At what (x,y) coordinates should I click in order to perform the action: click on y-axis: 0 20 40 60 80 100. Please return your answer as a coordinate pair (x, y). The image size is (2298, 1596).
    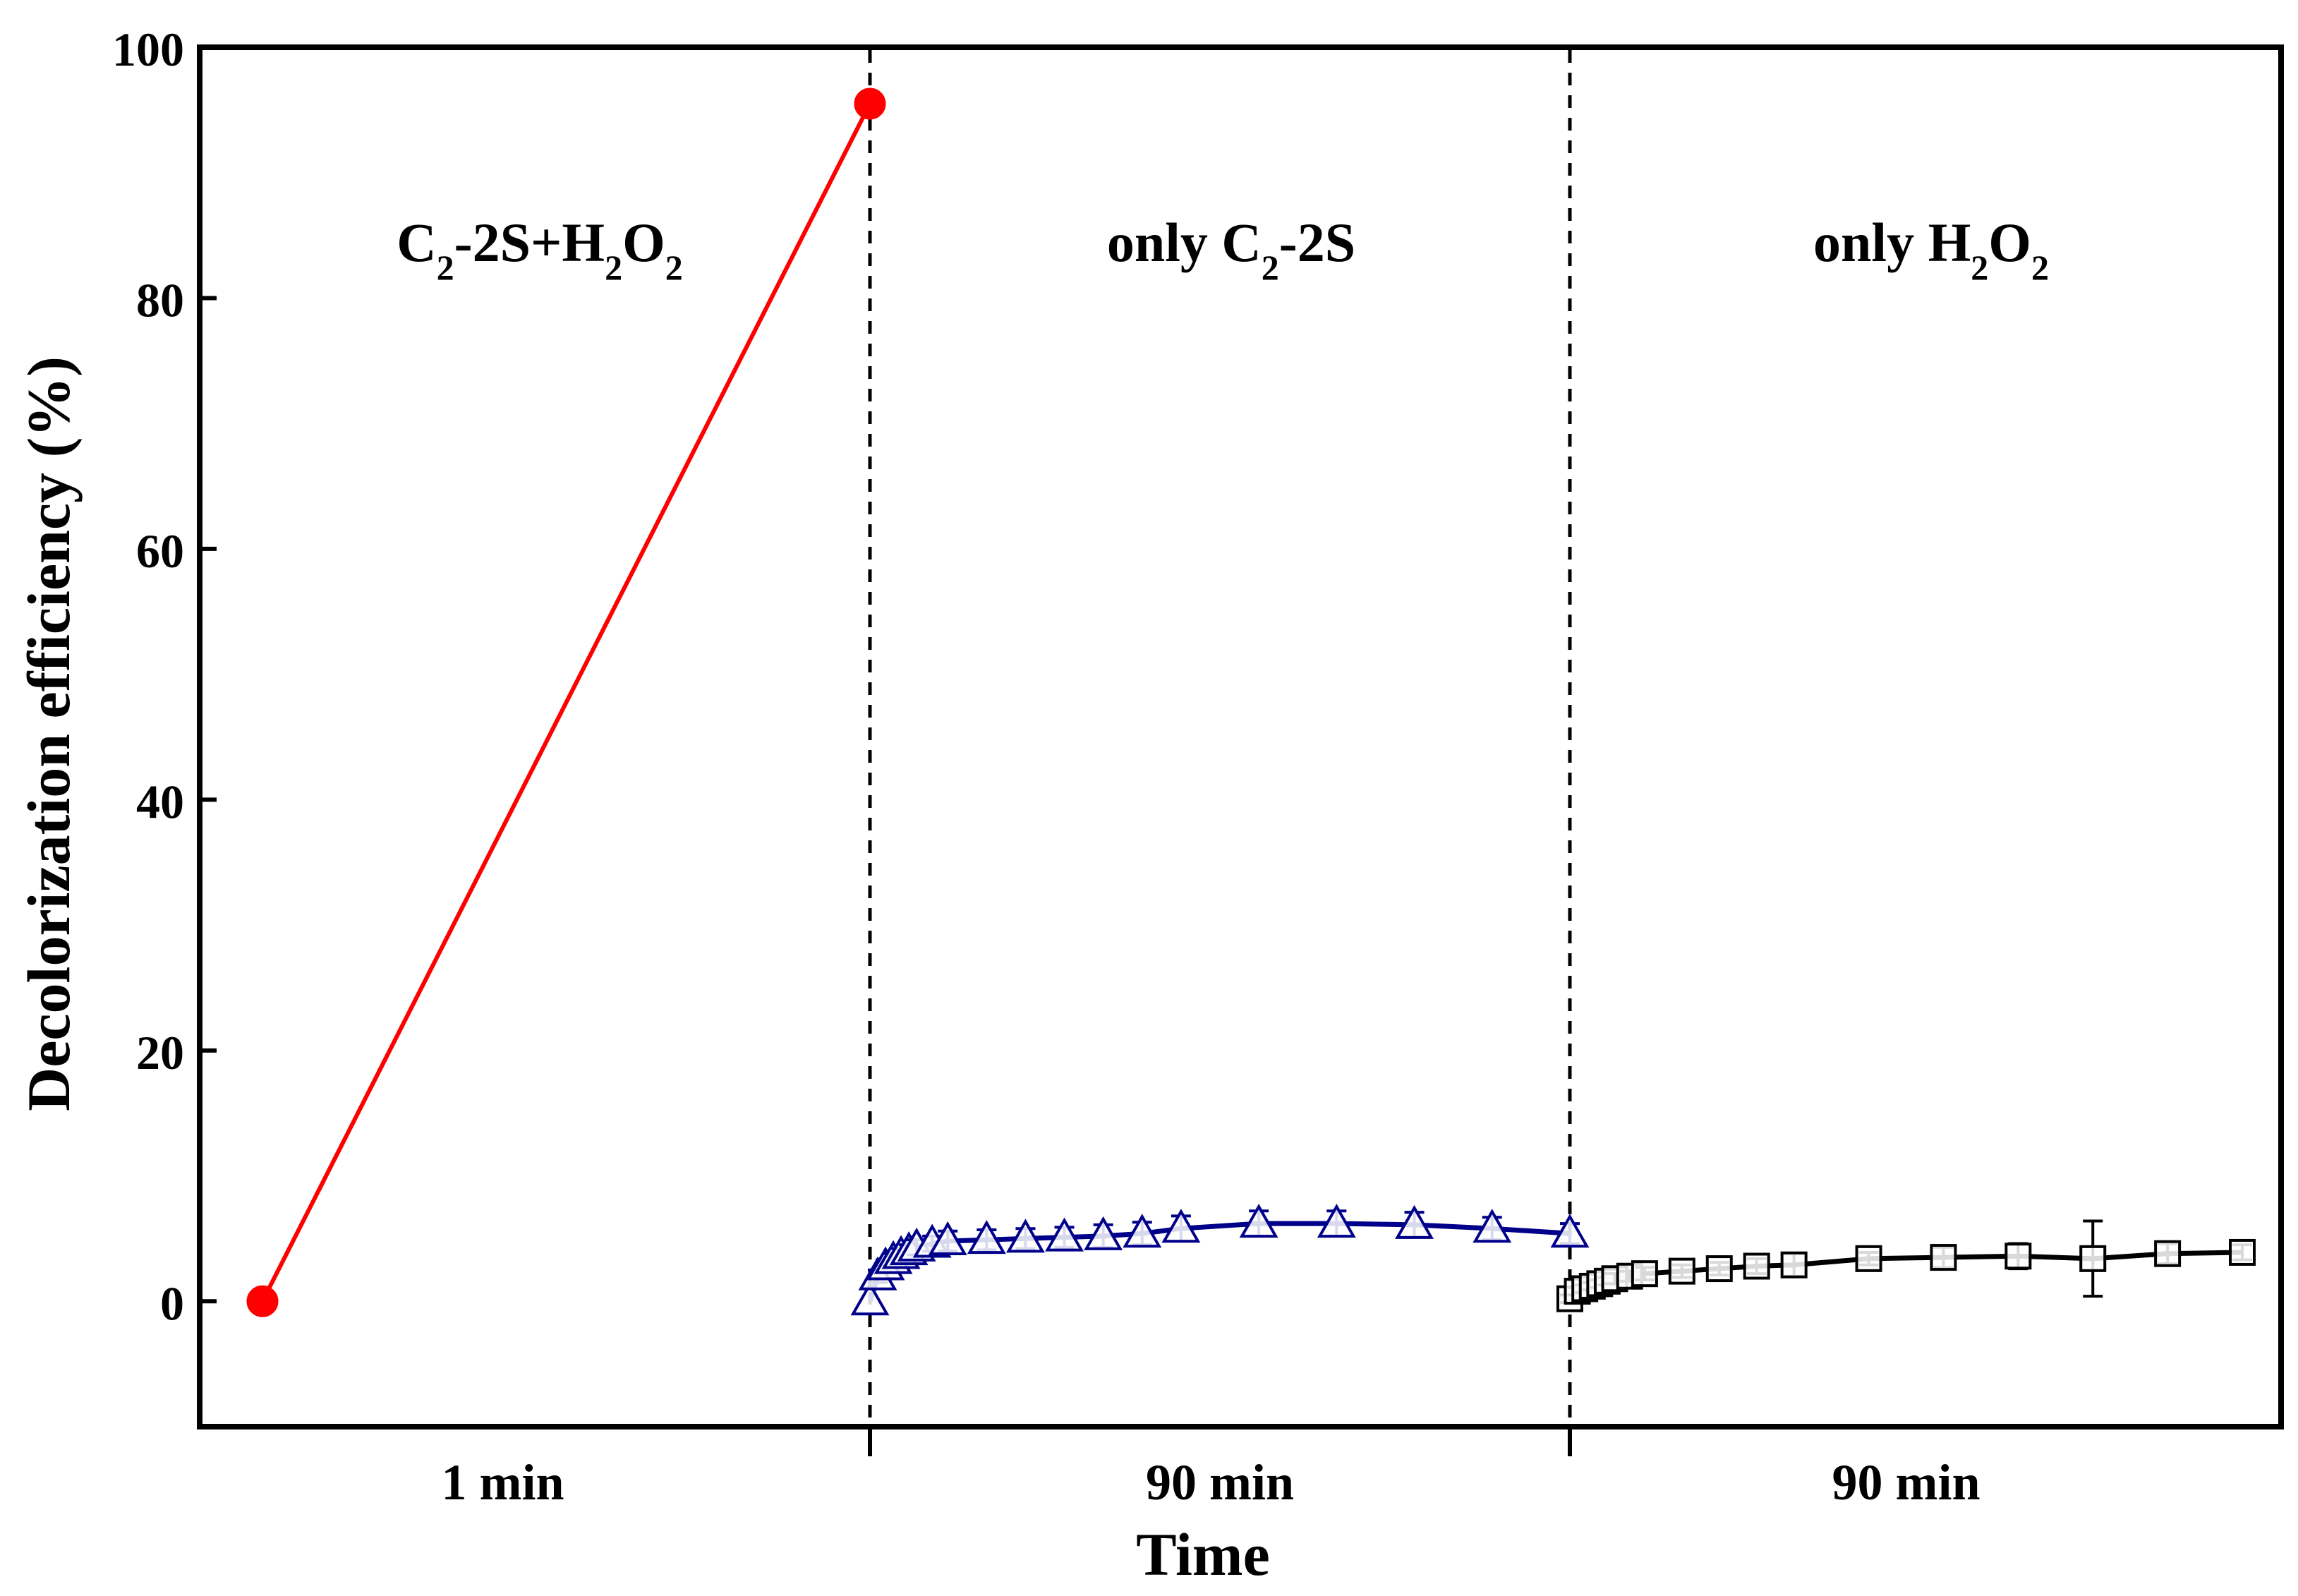
    Looking at the image, I should click on (164, 677).